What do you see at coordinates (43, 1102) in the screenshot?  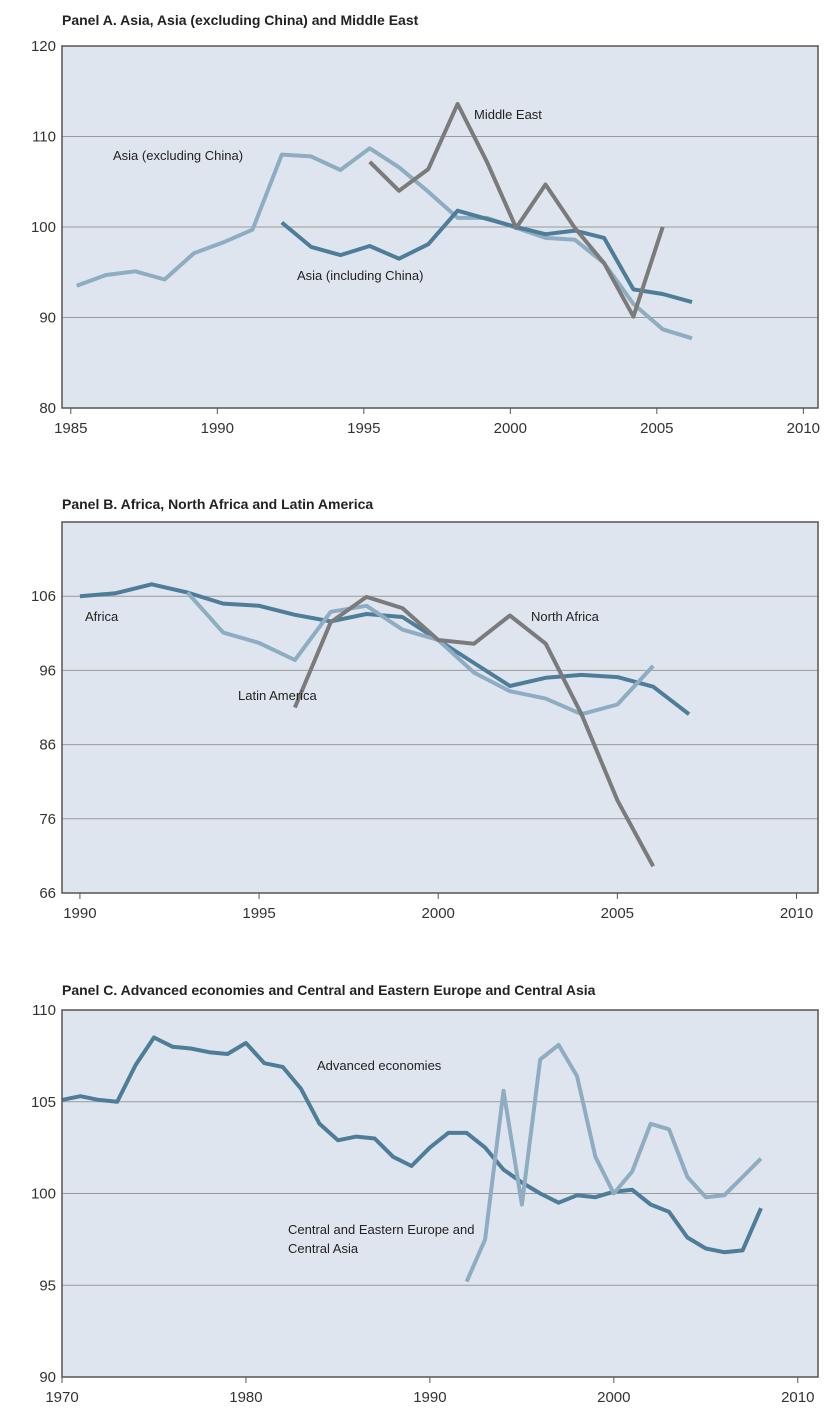 I see `y-tick-label: 105` at bounding box center [43, 1102].